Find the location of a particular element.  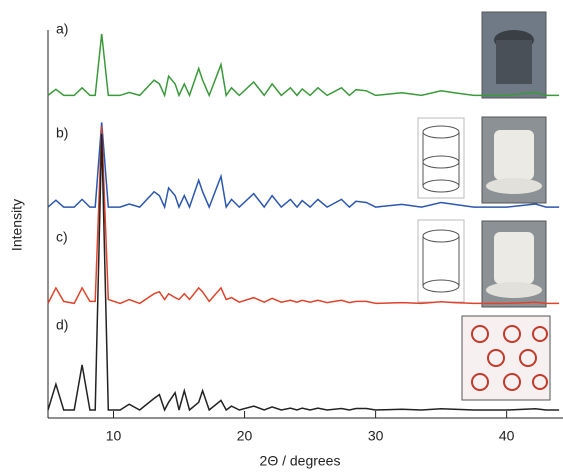

x-tick-label: 10 is located at coordinates (114, 436).